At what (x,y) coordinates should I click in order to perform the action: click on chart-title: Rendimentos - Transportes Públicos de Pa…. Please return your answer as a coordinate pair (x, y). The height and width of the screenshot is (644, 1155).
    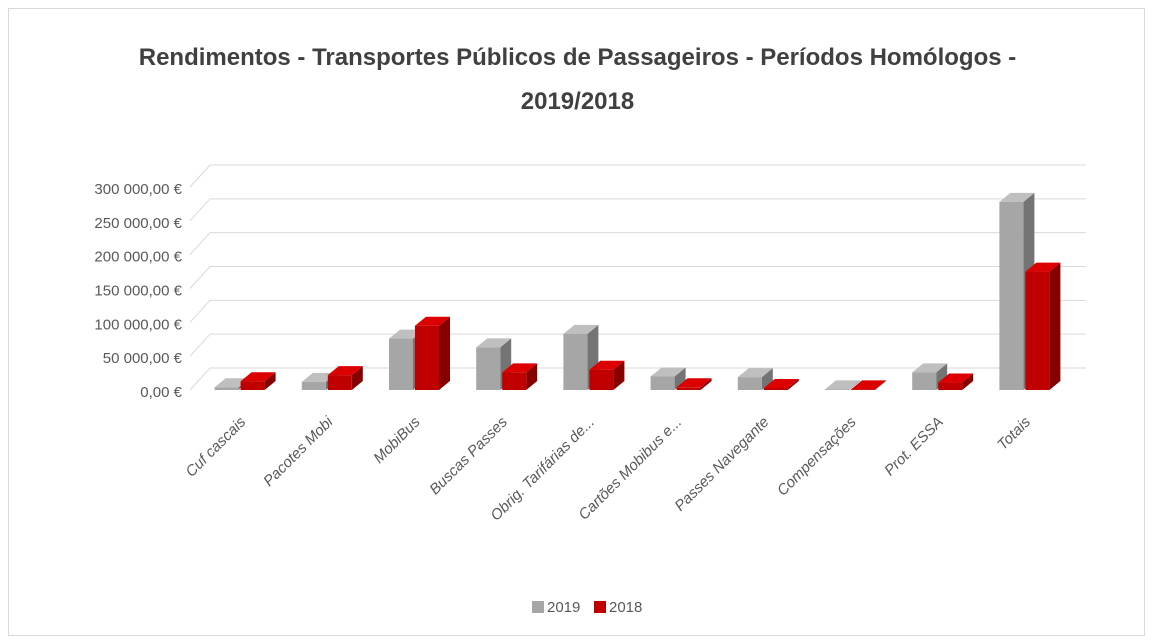
    Looking at the image, I should click on (577, 79).